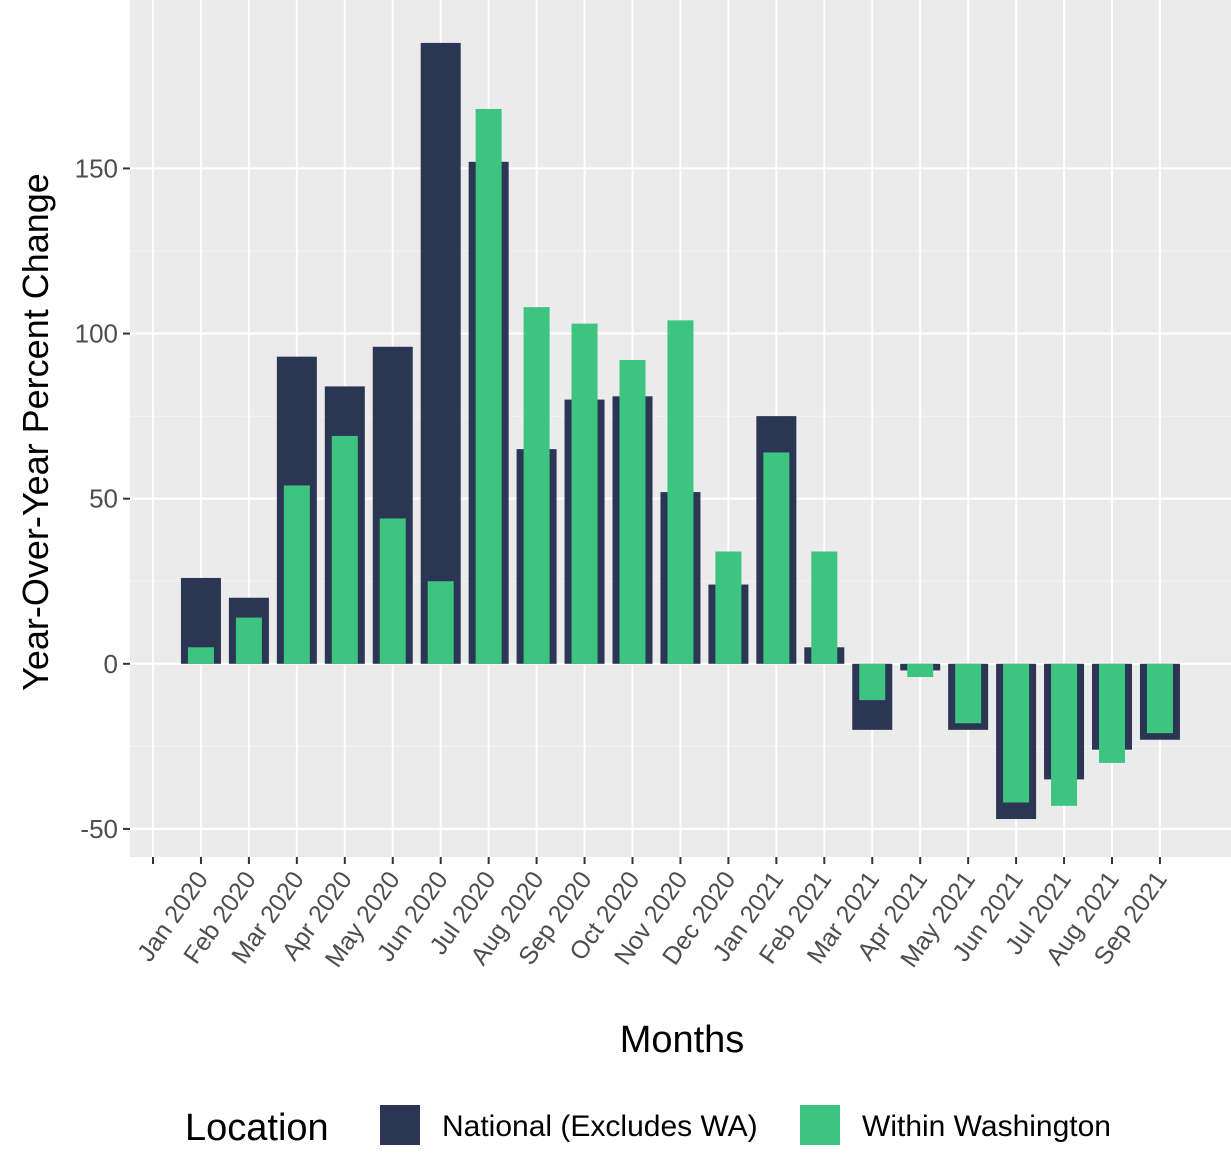 This screenshot has width=1231, height=1156. Describe the element at coordinates (682, 1040) in the screenshot. I see `x-axis-title: Months` at that location.